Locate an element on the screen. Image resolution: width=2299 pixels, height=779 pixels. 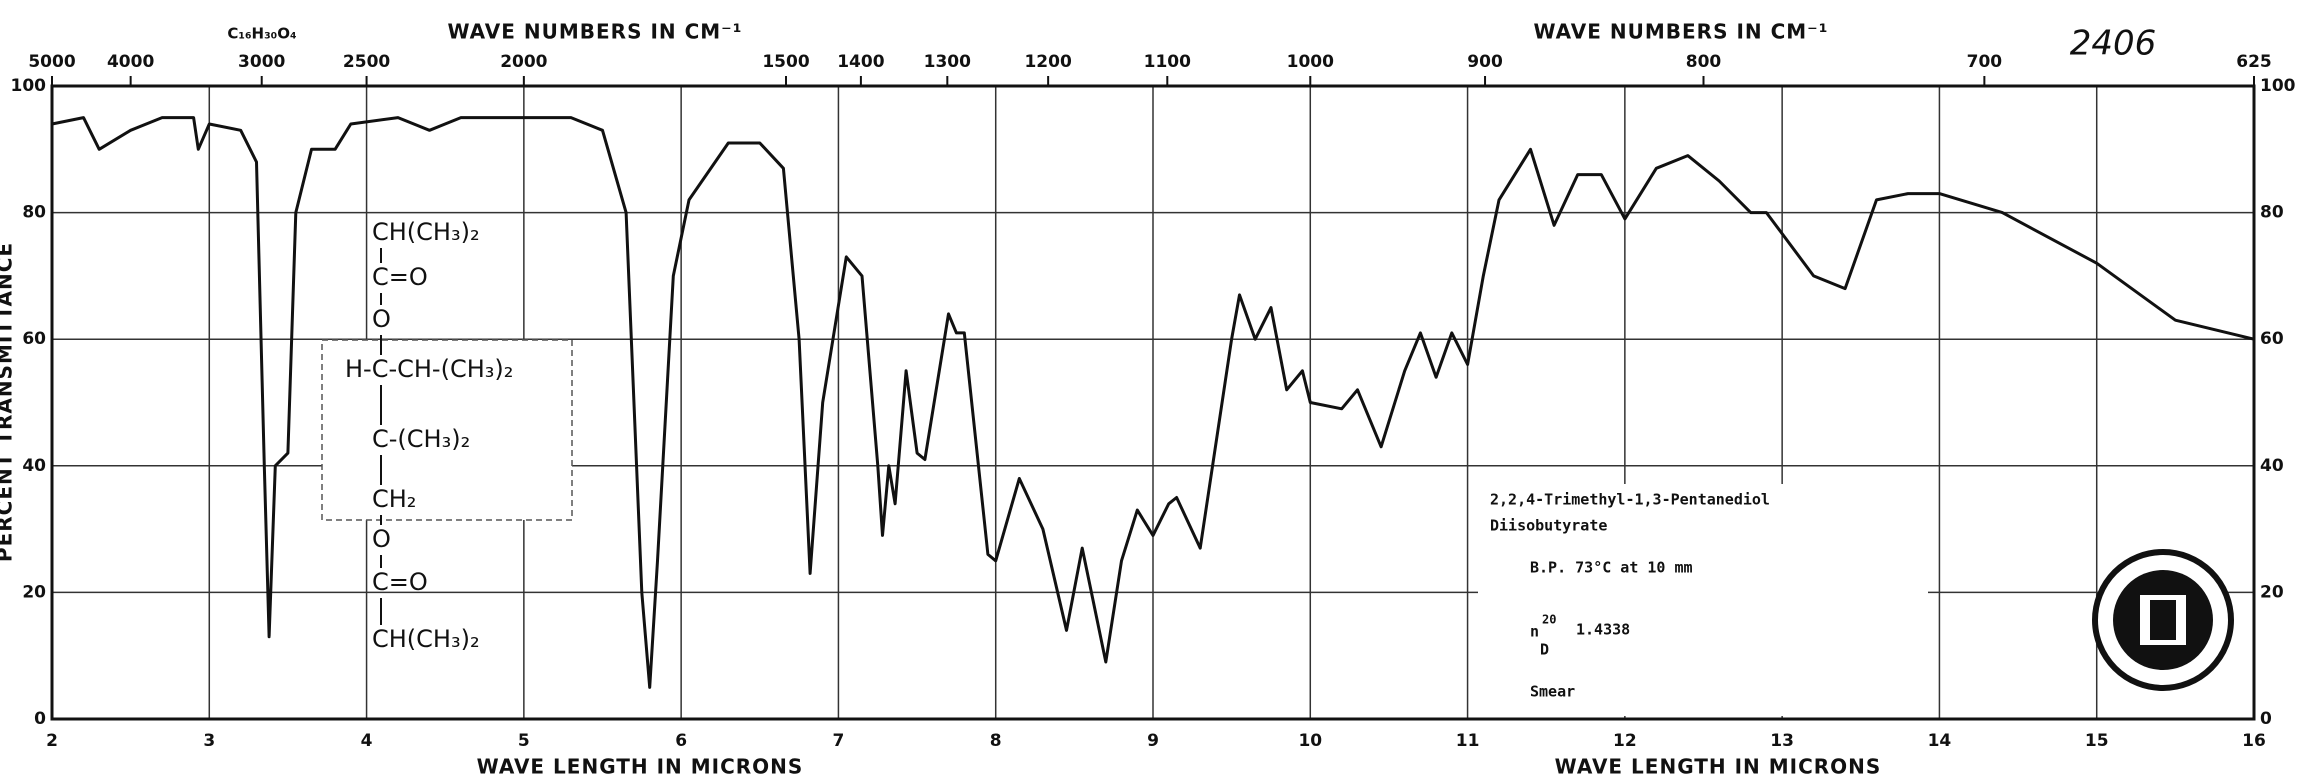
spectrum-number: 2406 is located at coordinates (2113, 44).